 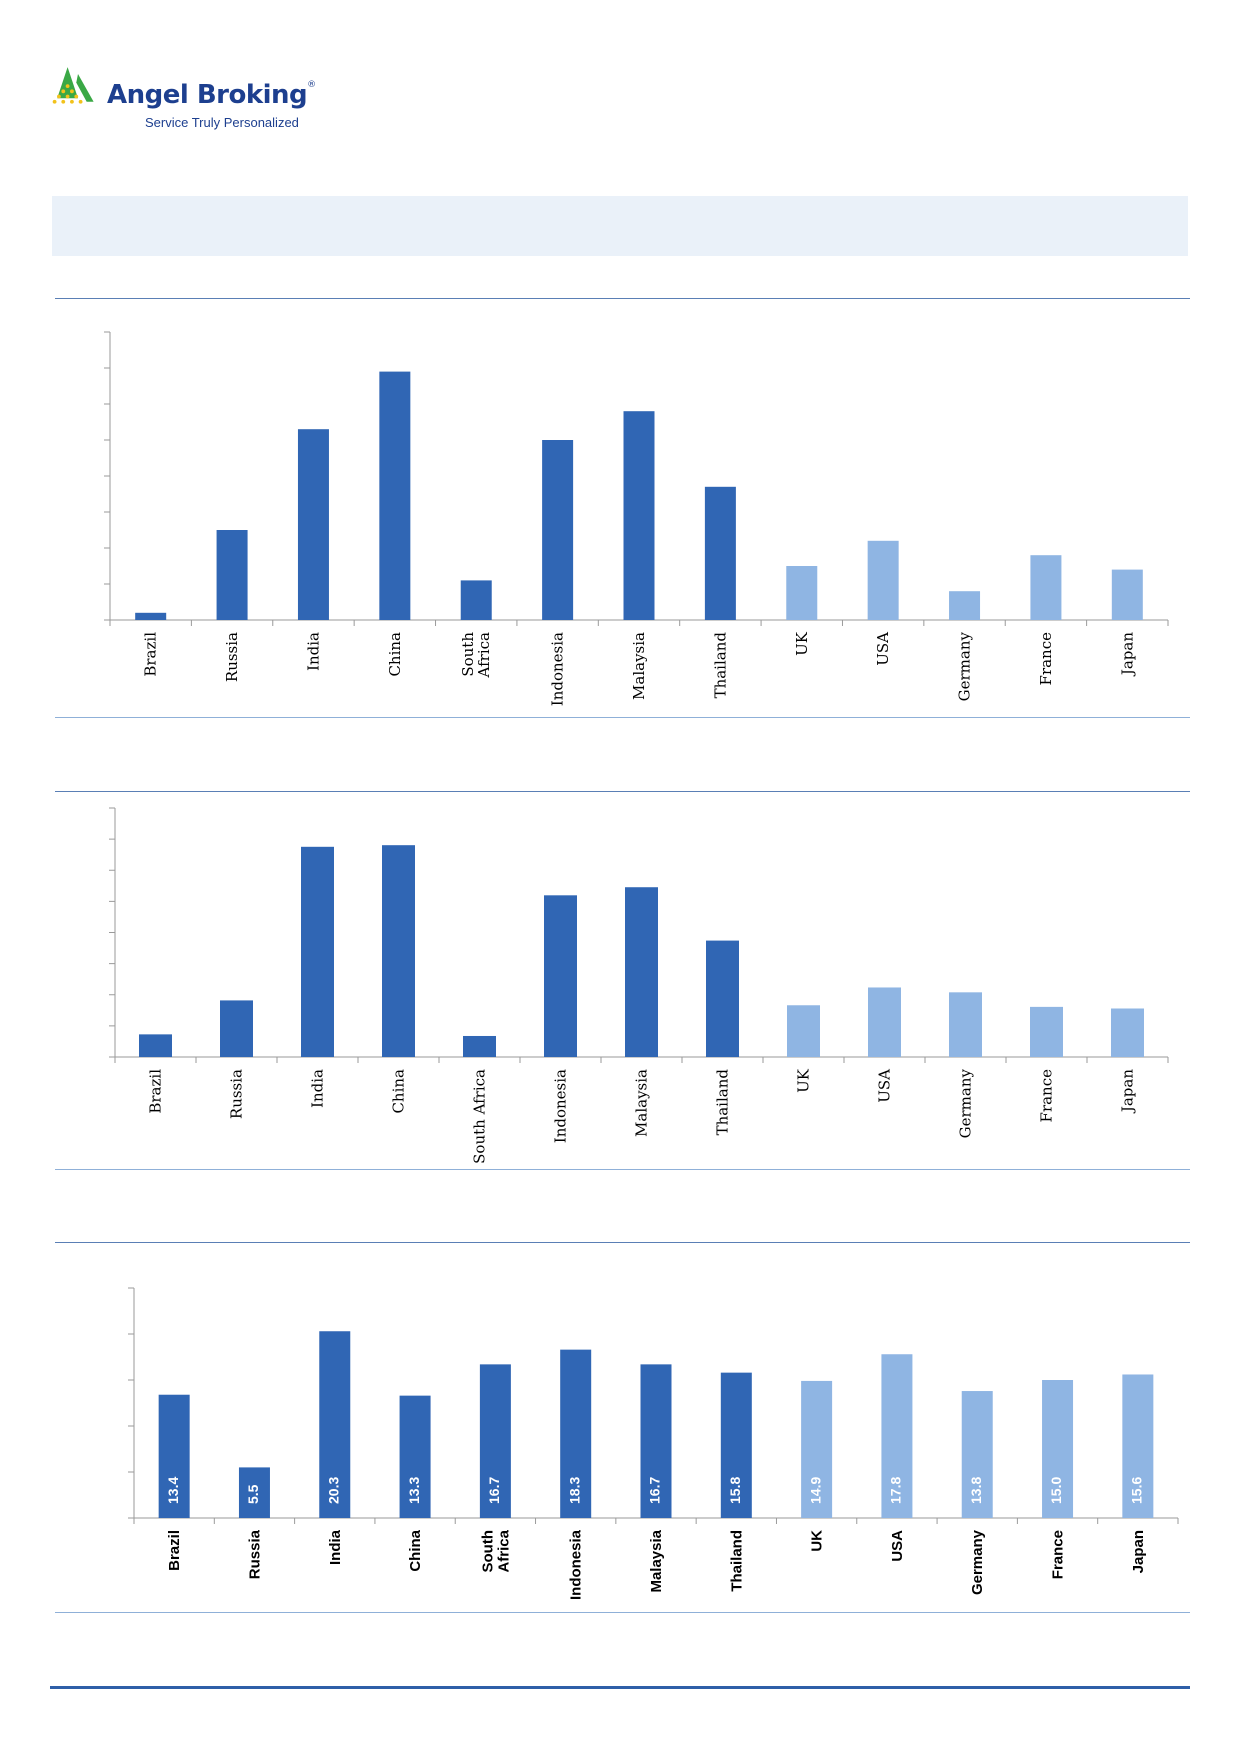 What do you see at coordinates (1137, 1490) in the screenshot?
I see `data-label: 15.6` at bounding box center [1137, 1490].